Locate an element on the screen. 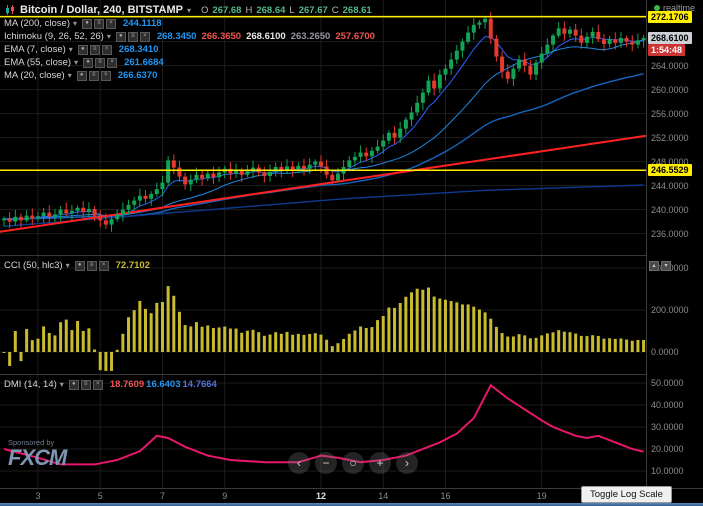 The height and width of the screenshot is (506, 703). panel-collapse-button: ▴ is located at coordinates (654, 266).